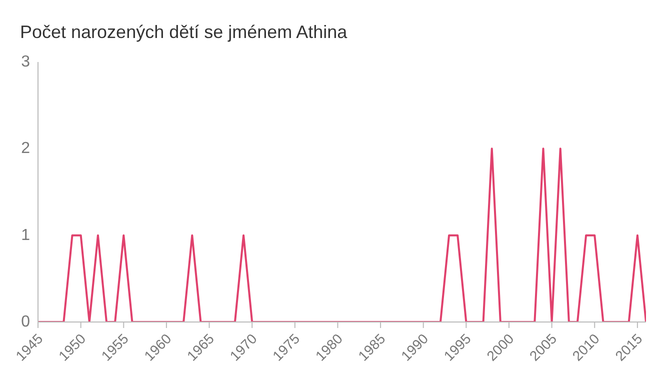 Image resolution: width=660 pixels, height=375 pixels. Describe the element at coordinates (25, 235) in the screenshot. I see `y-tick-label: 1` at that location.